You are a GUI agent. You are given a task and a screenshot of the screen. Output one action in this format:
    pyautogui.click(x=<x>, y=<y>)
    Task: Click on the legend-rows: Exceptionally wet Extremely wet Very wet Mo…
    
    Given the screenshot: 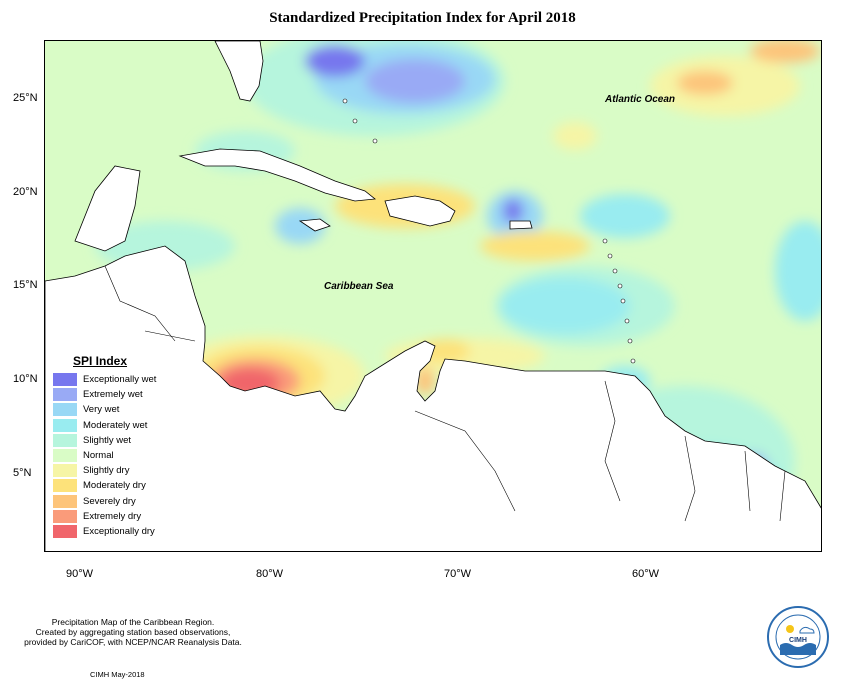 What is the action you would take?
    pyautogui.click(x=125, y=455)
    